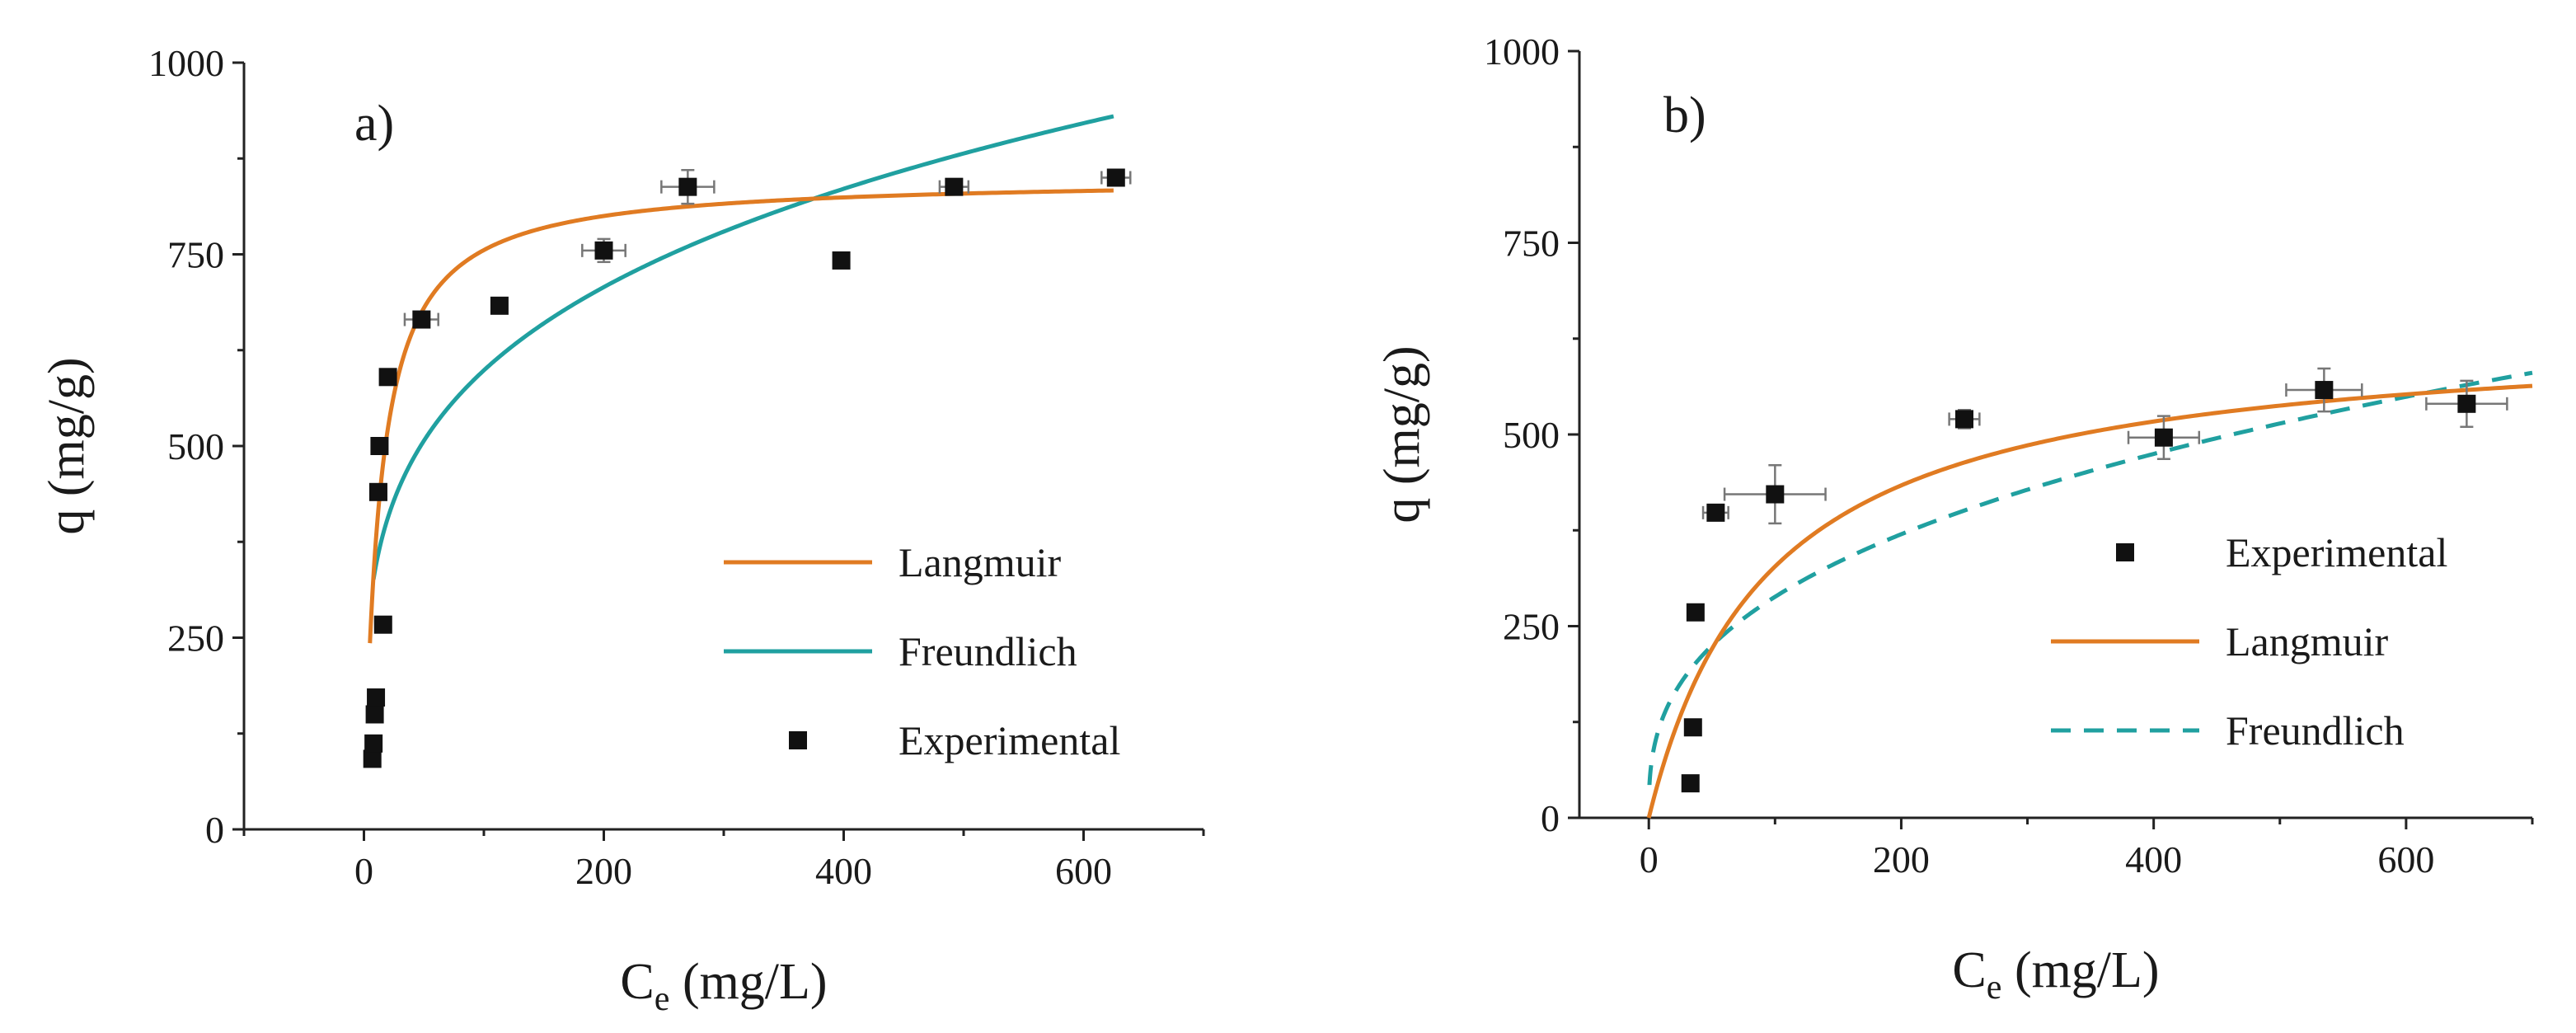 The width and height of the screenshot is (2576, 1033). I want to click on panel-b-x-tick-label-0: 0, so click(1649, 859).